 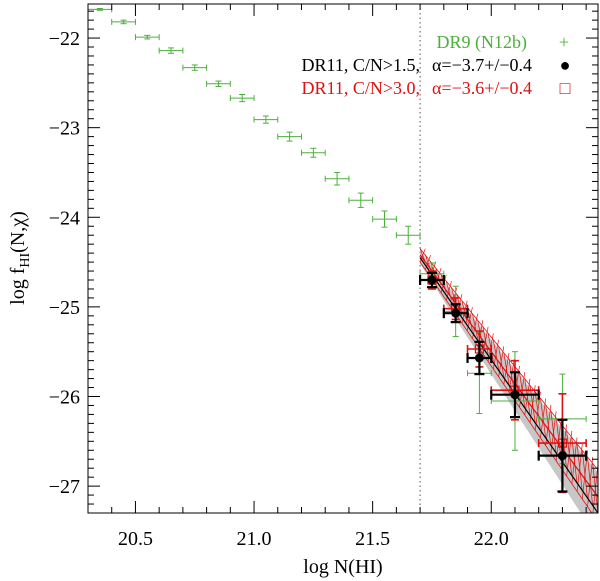 What do you see at coordinates (64, 39) in the screenshot?
I see `y-tick-label: −22` at bounding box center [64, 39].